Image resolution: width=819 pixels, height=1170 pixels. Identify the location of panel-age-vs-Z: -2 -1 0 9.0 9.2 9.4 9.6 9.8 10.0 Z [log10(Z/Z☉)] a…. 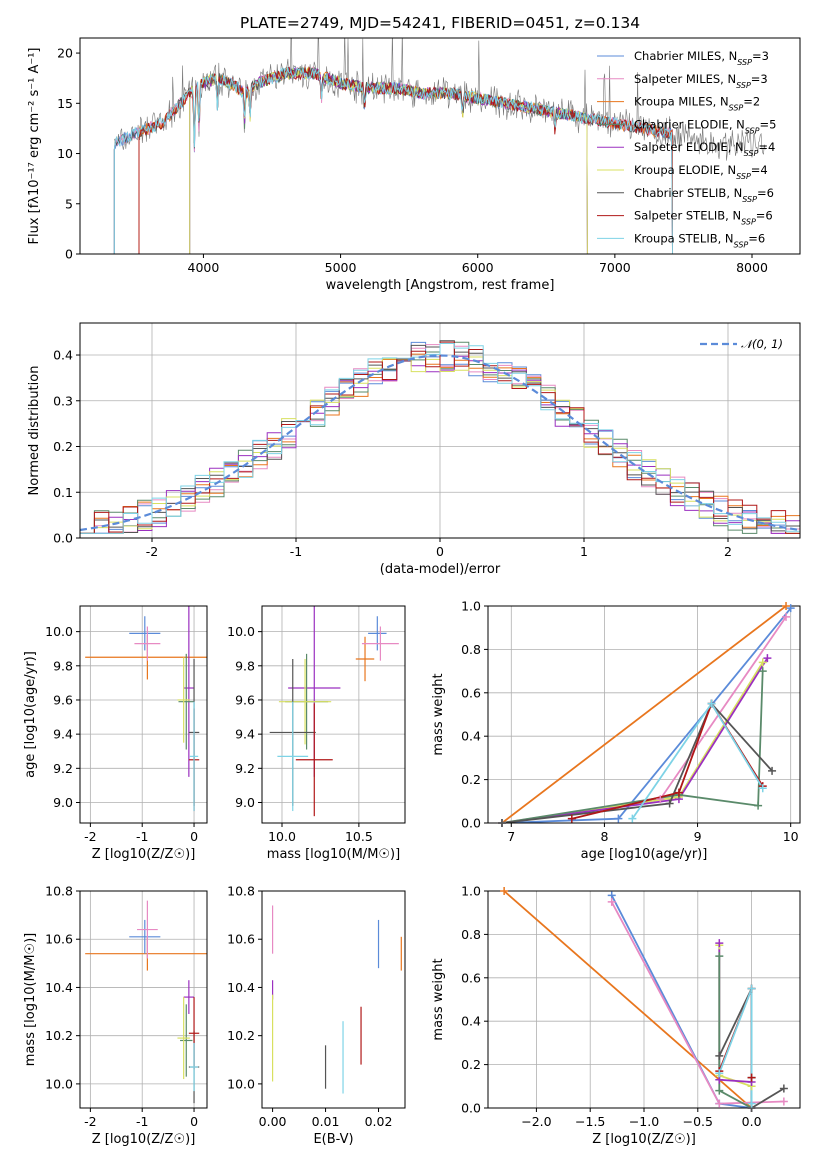
(115, 733).